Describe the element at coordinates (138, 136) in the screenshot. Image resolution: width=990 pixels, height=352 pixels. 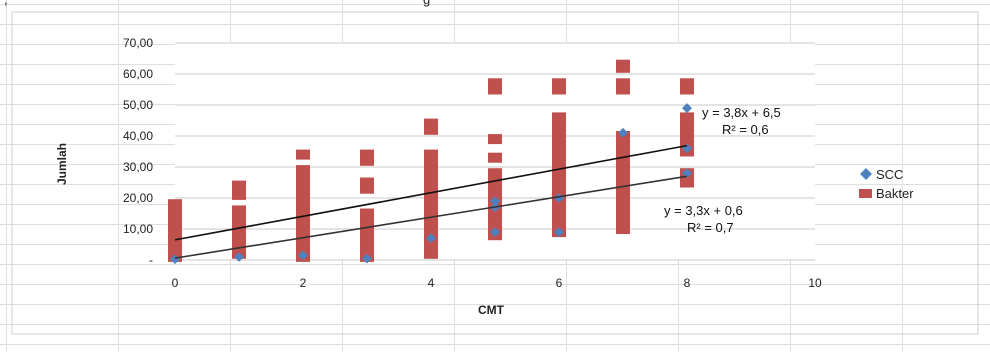
I see `y-tick-label: 40,00` at that location.